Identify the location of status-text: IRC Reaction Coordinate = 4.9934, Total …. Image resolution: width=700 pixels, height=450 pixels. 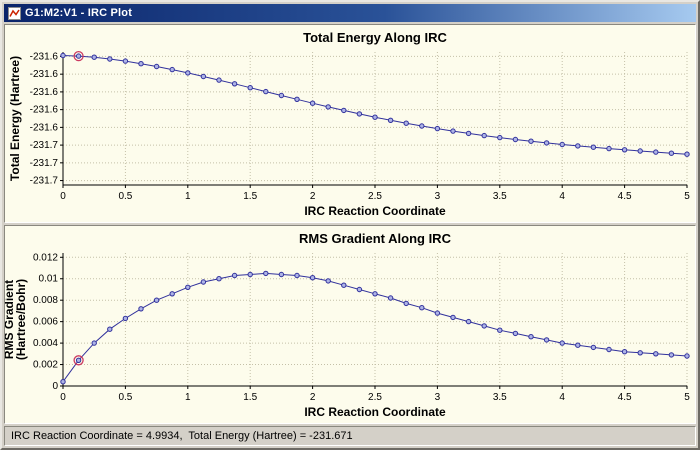
(182, 436).